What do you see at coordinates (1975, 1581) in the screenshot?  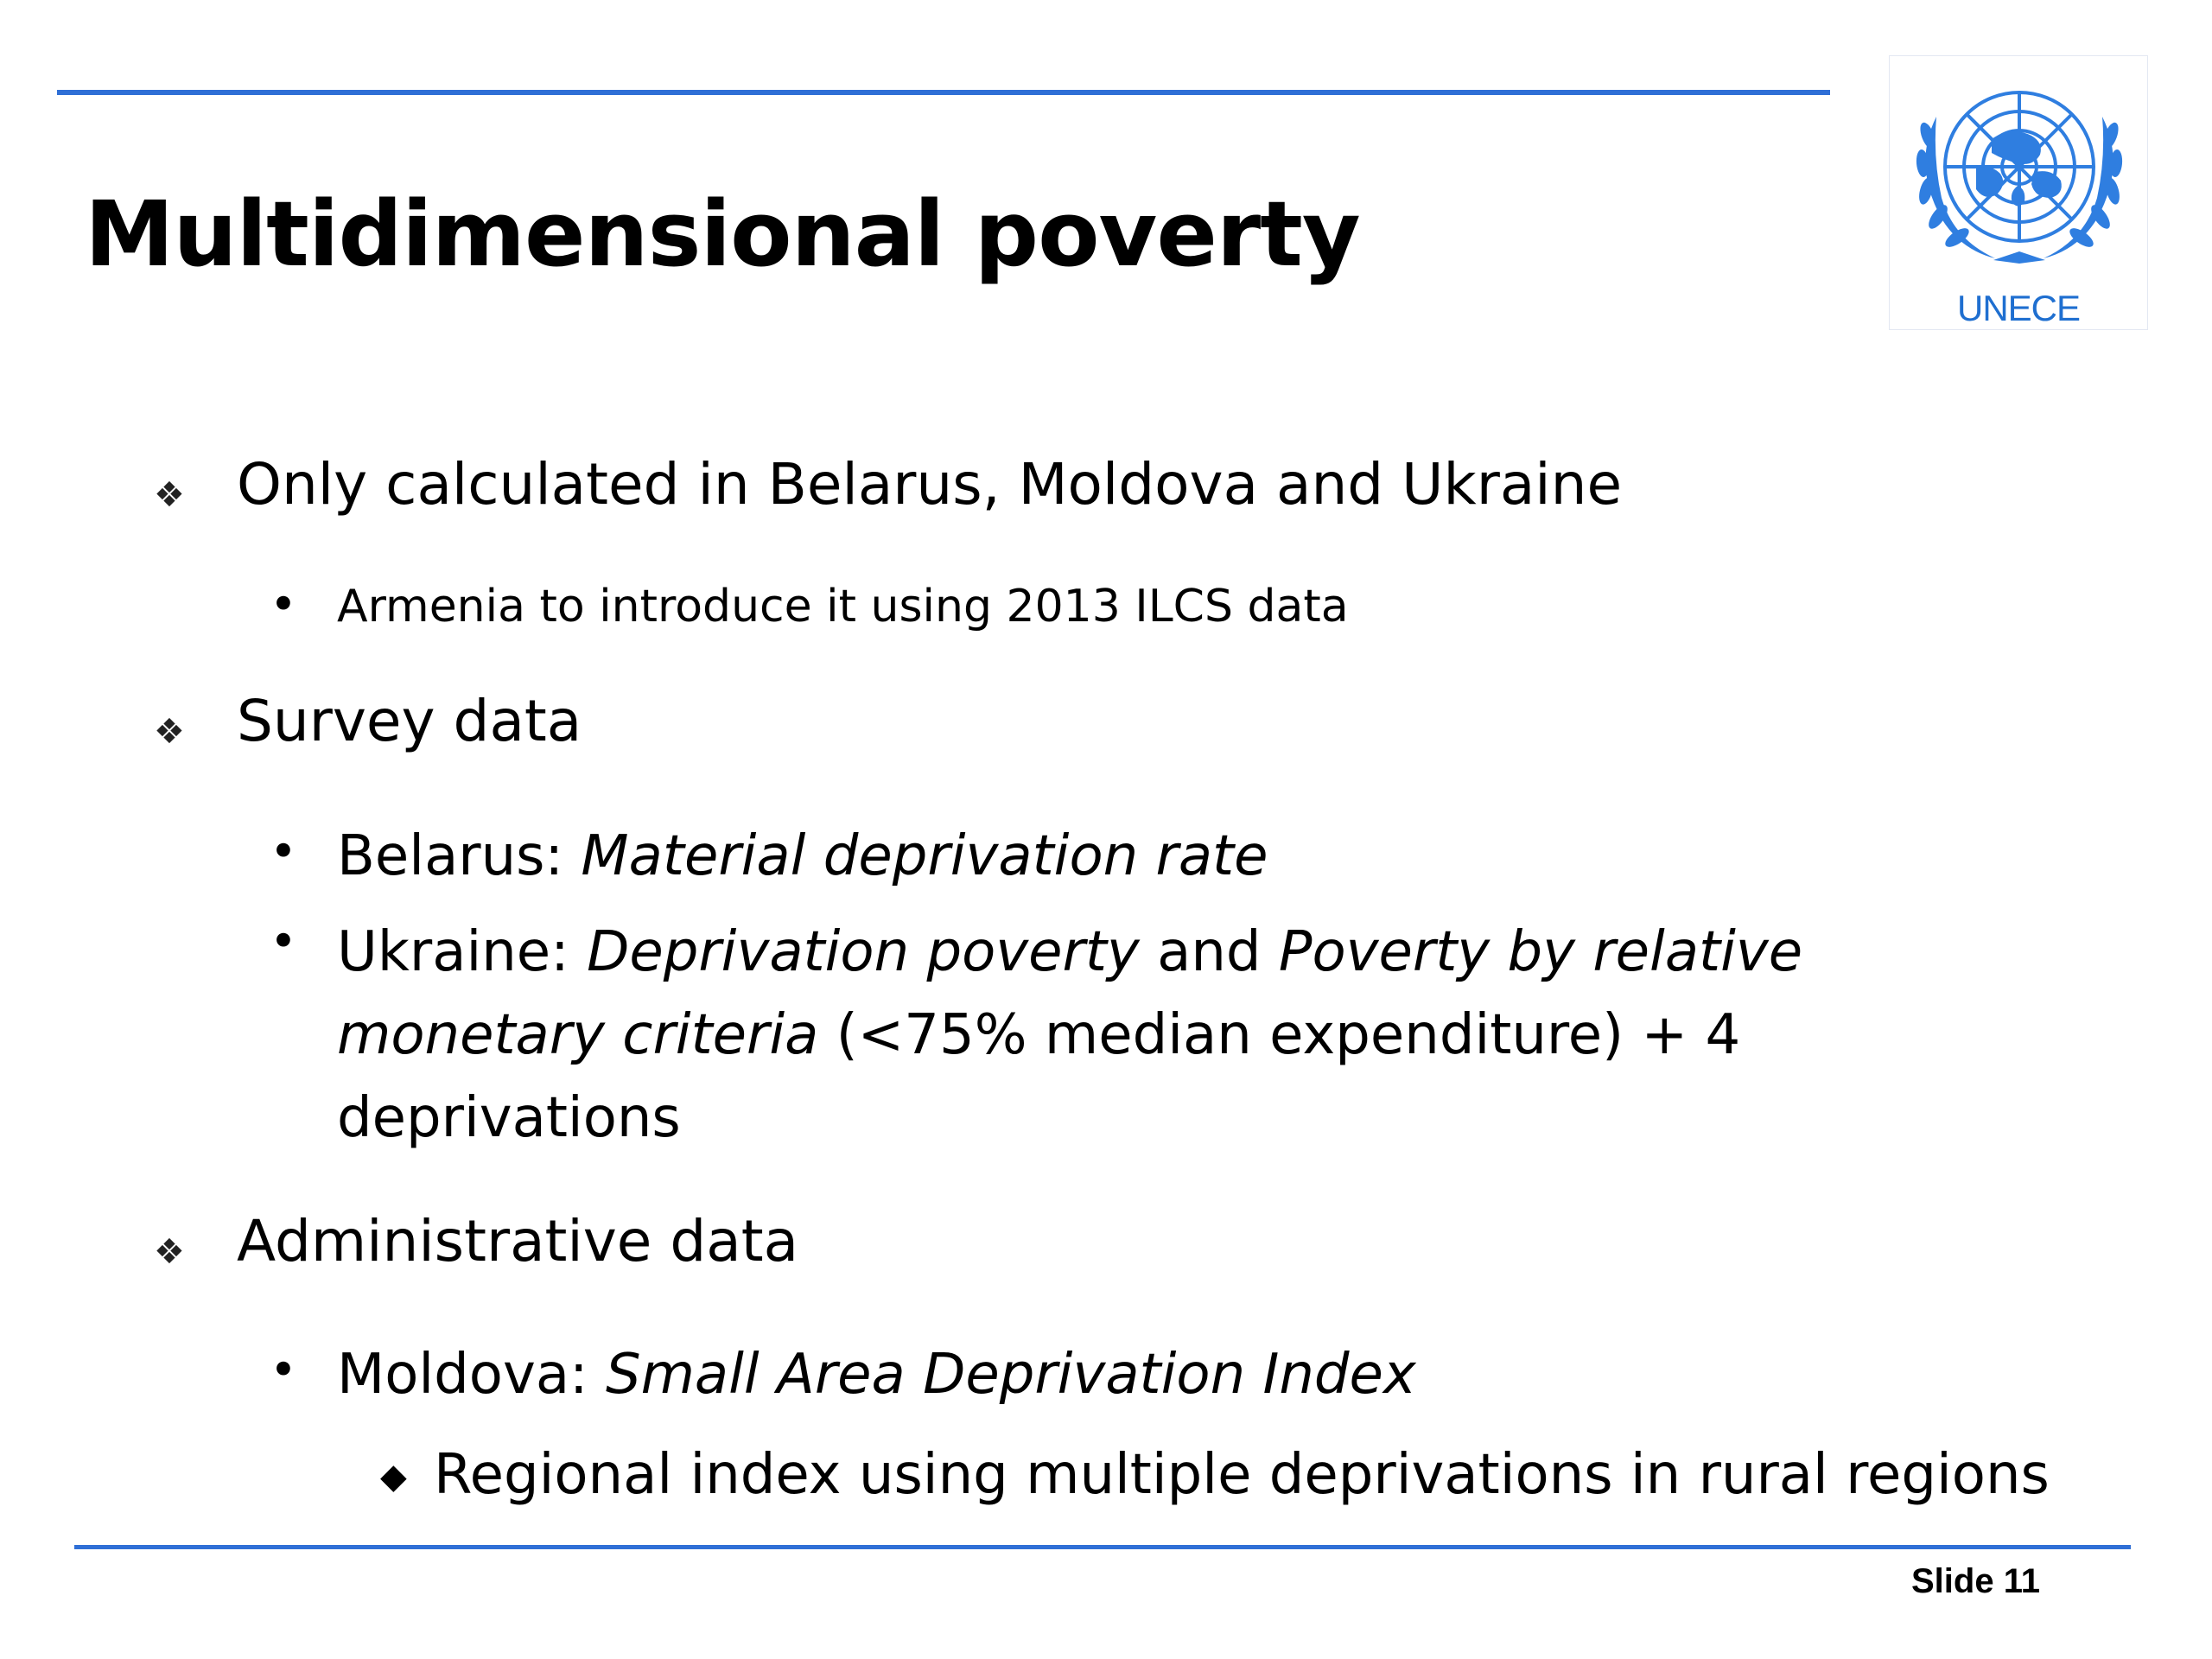 I see `slide-number: Slide 11` at bounding box center [1975, 1581].